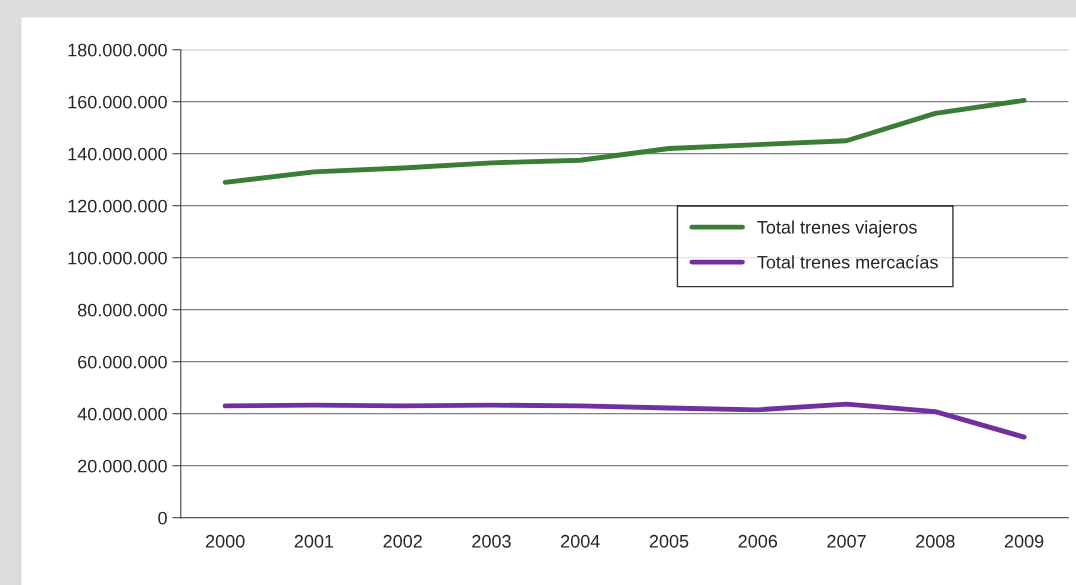 The image size is (1076, 585). I want to click on legend-label: Total trenes viajeros, so click(837, 229).